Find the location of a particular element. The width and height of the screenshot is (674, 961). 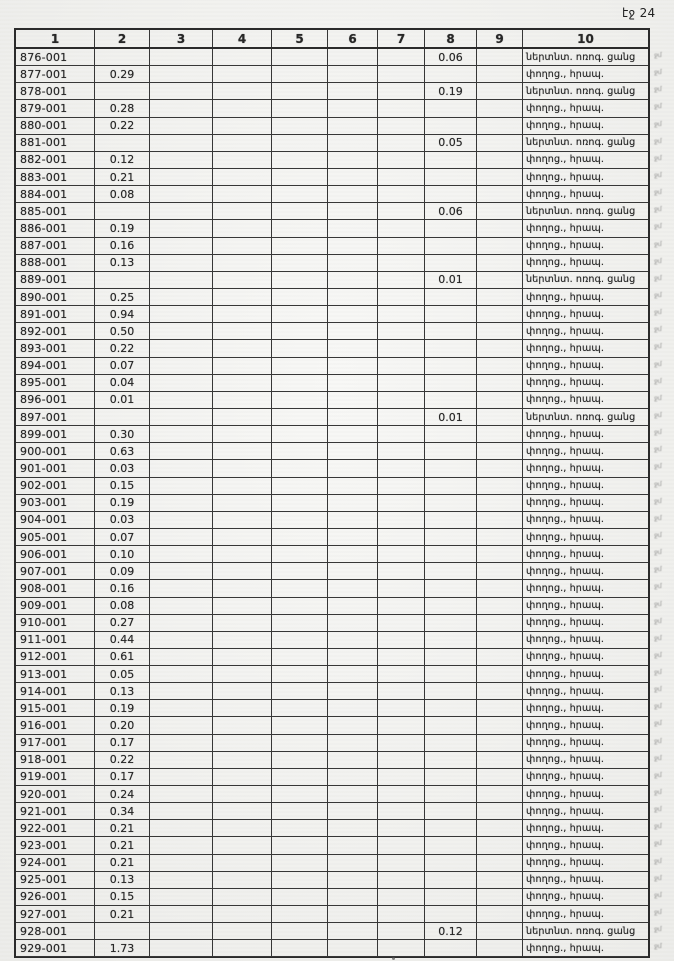

col2-area-value is located at coordinates (122, 57).